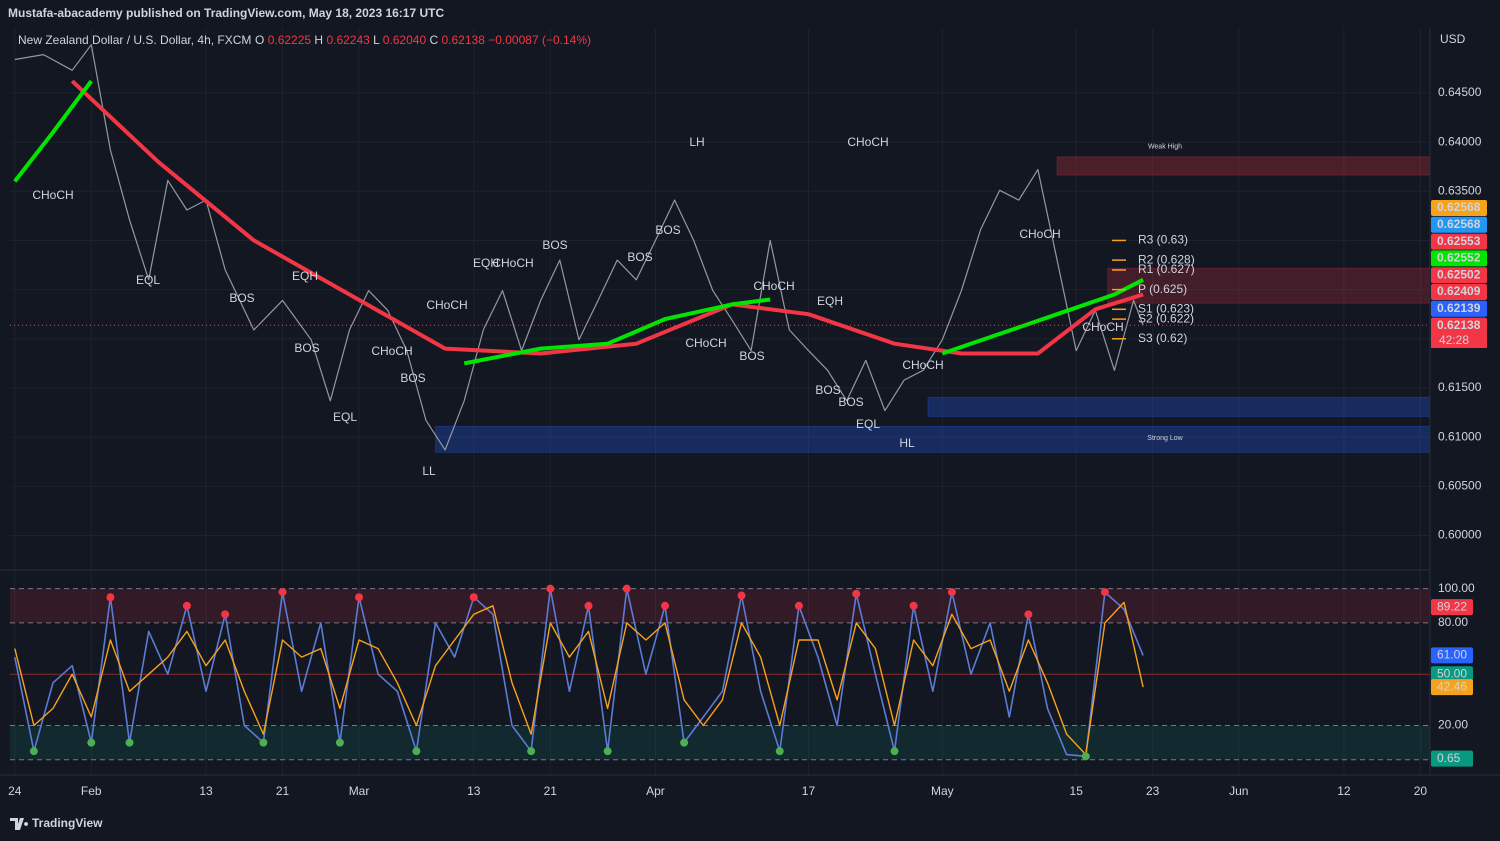 The image size is (1500, 841). What do you see at coordinates (655, 791) in the screenshot?
I see `x-tick-label: Apr` at bounding box center [655, 791].